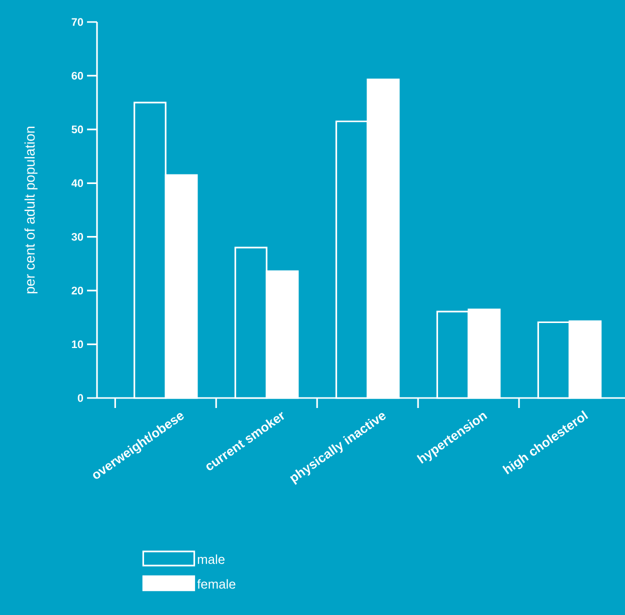 The image size is (625, 615). What do you see at coordinates (78, 236) in the screenshot?
I see `y-tick-label: 30` at bounding box center [78, 236].